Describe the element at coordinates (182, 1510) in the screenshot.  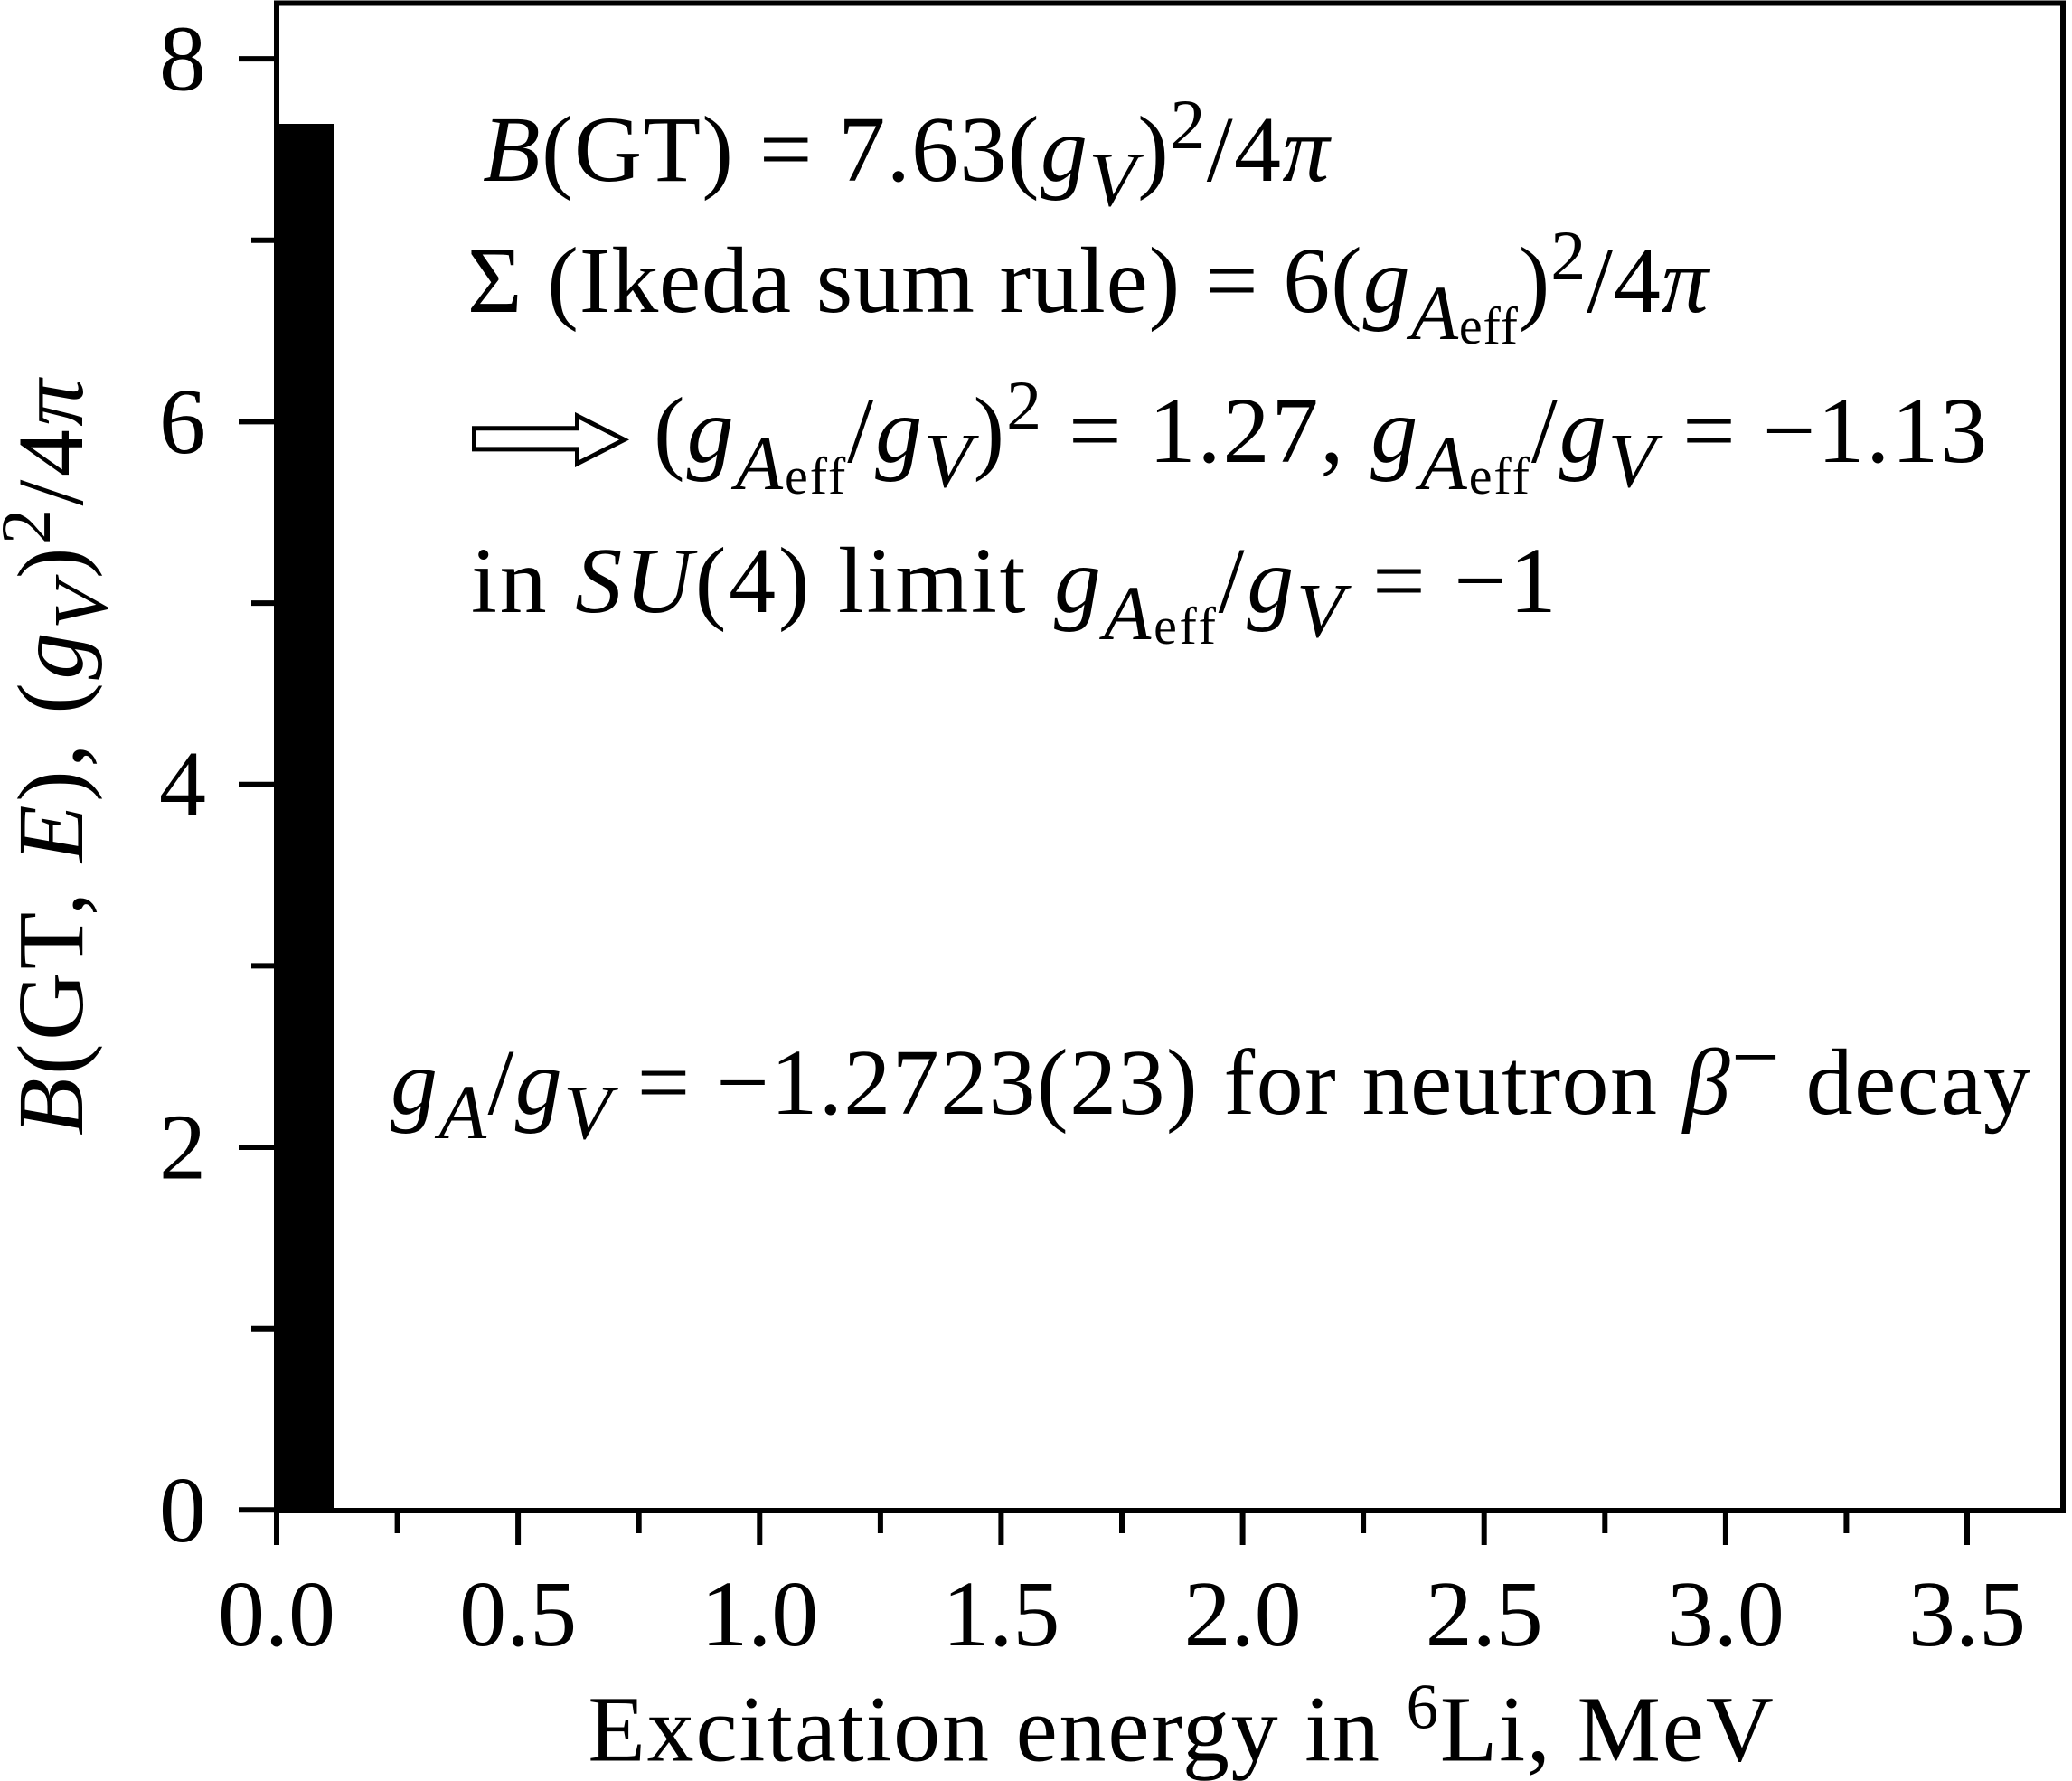
I see `svg-text: 0` at that location.